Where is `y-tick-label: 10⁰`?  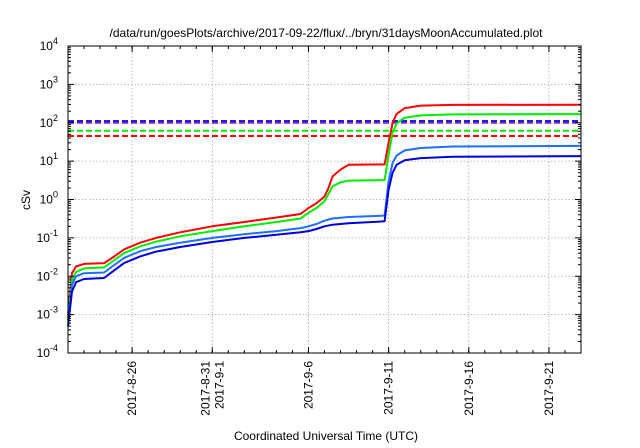
y-tick-label: 10⁰ is located at coordinates (49, 198).